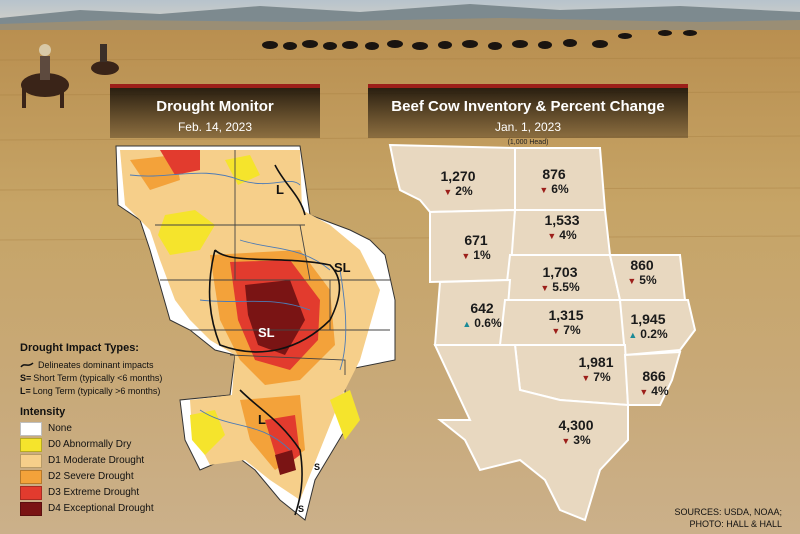 The image size is (800, 534). I want to click on impact-line-key: Delineates dominant impacts, so click(122, 365).